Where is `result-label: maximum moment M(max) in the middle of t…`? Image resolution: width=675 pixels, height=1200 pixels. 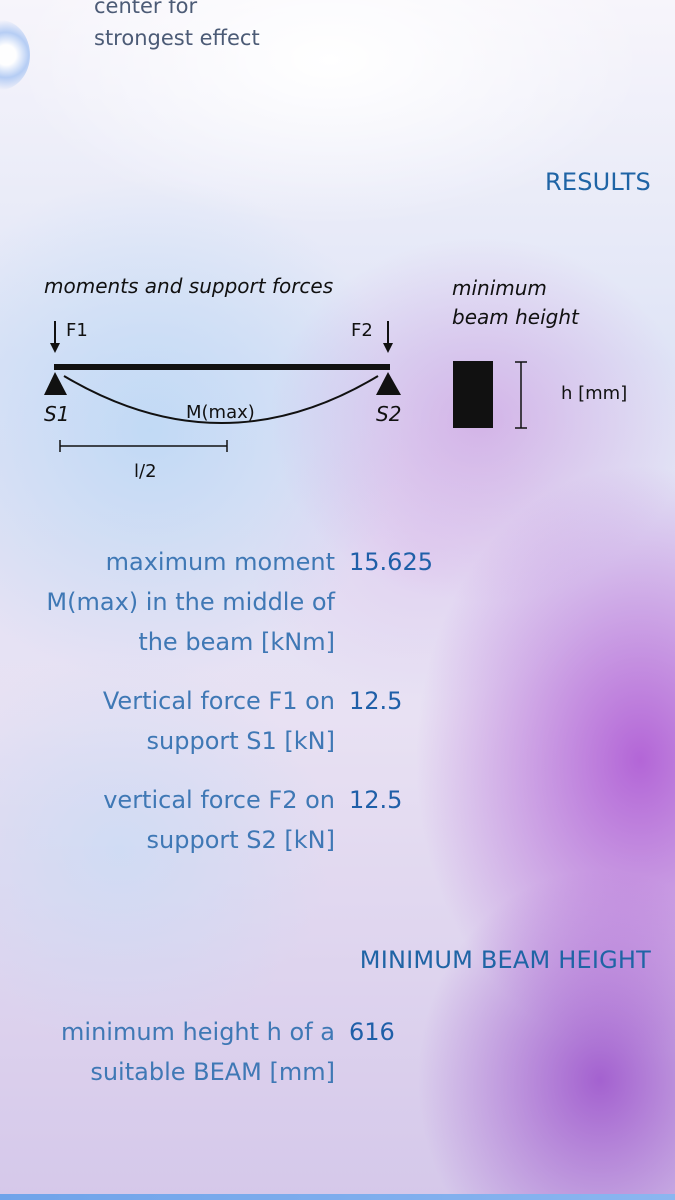
result-label: maximum moment M(max) in the middle of t… is located at coordinates (175, 602).